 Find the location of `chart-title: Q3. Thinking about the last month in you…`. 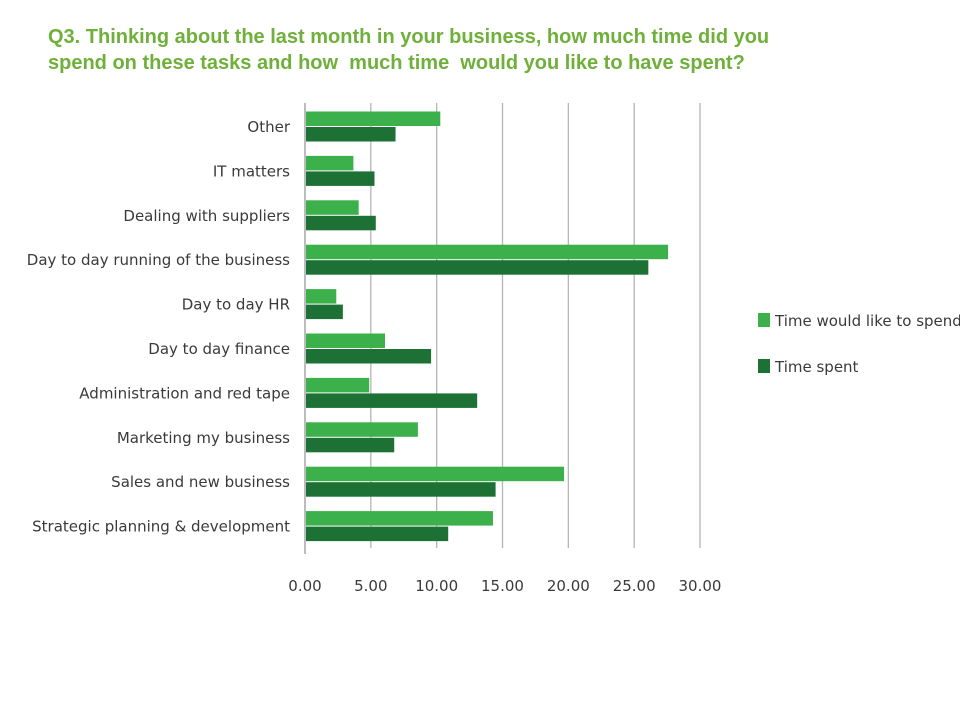

chart-title: Q3. Thinking about the last month in you… is located at coordinates (498, 50).